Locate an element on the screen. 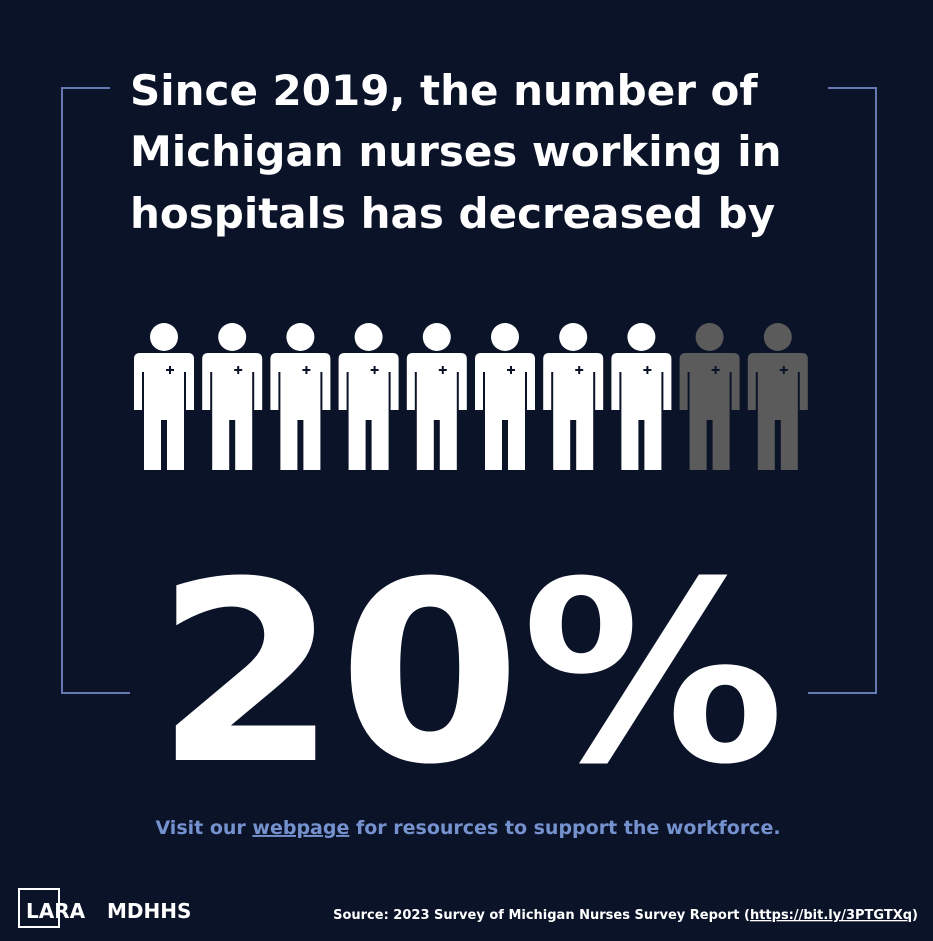 This screenshot has width=933, height=941. frame-left is located at coordinates (95, 390).